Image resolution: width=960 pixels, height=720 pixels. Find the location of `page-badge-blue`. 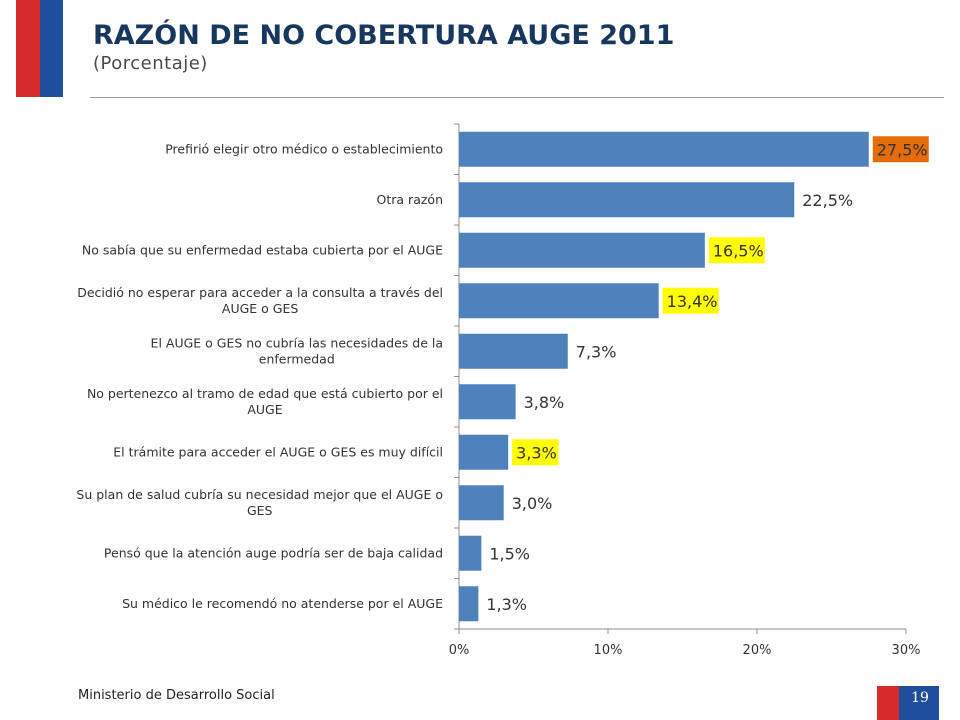

page-badge-blue is located at coordinates (919, 703).